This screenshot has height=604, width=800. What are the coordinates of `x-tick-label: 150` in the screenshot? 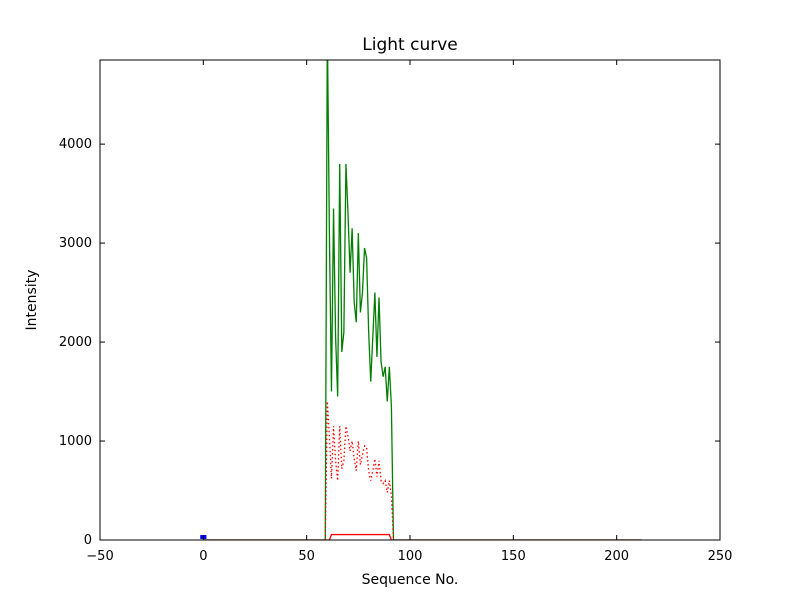 It's located at (513, 556).